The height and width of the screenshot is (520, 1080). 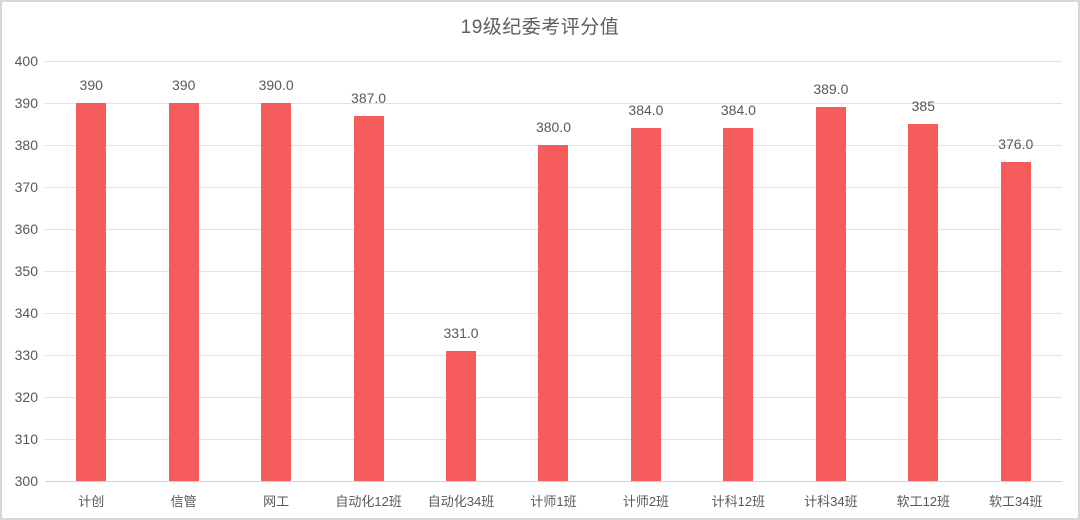 What do you see at coordinates (553, 501) in the screenshot?
I see `x-axis-tick-label: 计师1班` at bounding box center [553, 501].